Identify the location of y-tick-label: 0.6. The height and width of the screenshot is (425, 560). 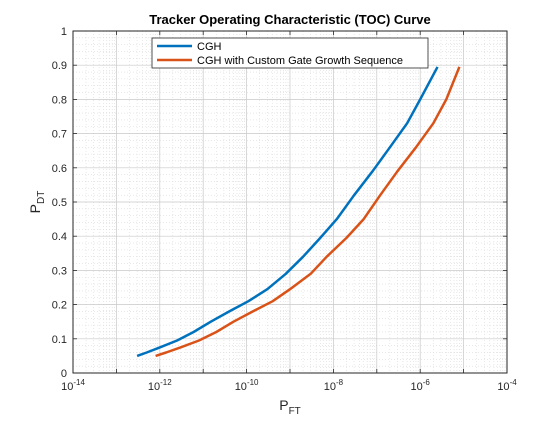
(59, 169).